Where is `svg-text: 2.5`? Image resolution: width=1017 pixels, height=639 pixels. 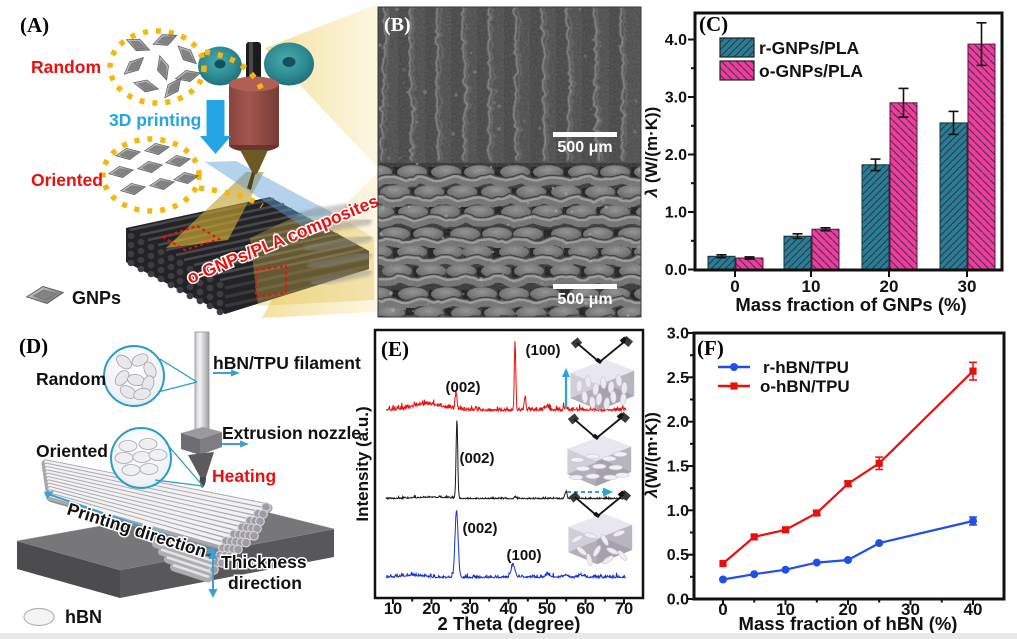
svg-text: 2.5 is located at coordinates (678, 378).